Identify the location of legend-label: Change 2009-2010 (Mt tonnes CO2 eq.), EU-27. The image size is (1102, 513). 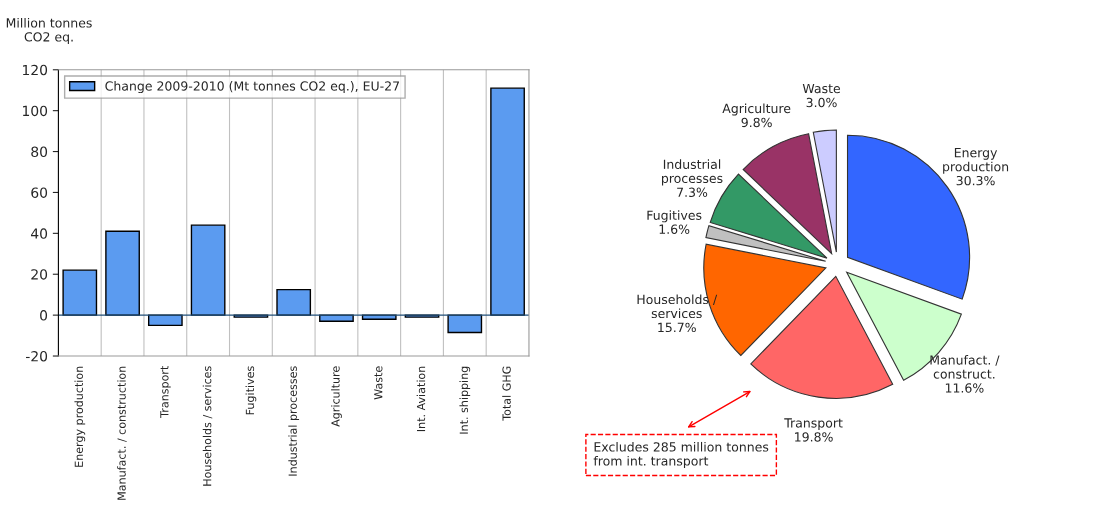
(252, 87).